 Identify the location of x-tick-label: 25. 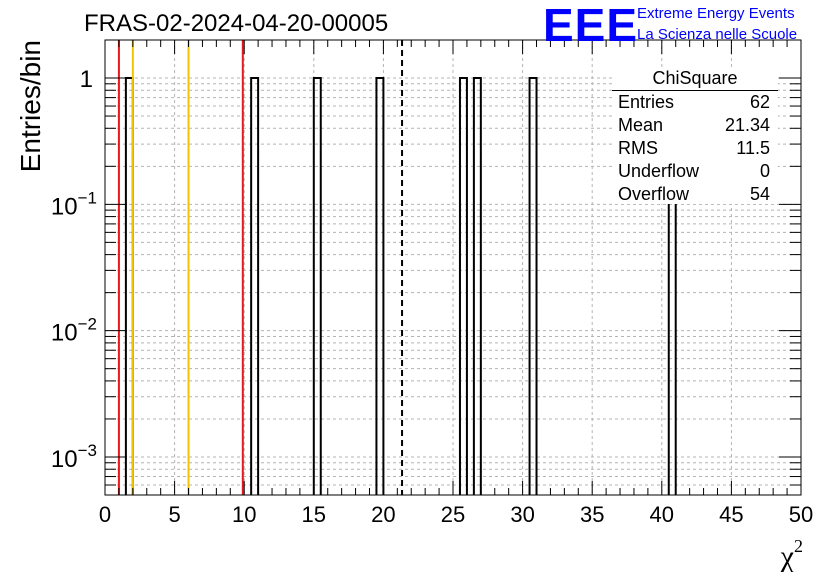
(453, 514).